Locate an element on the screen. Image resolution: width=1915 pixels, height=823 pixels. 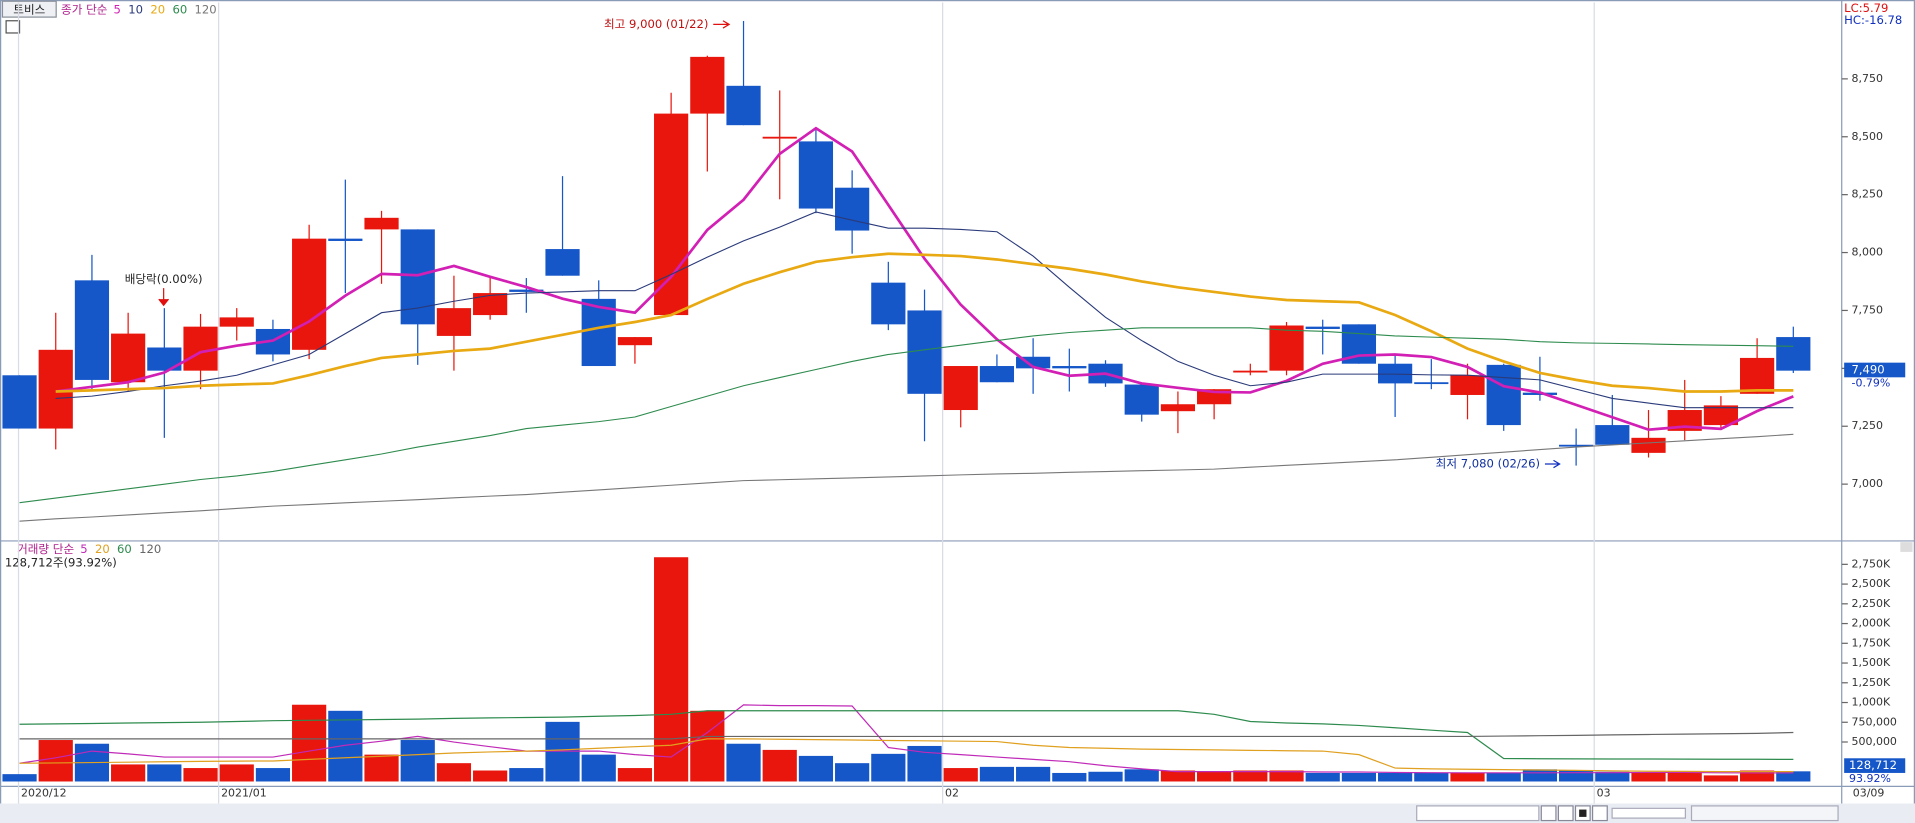
y-tick-label: 1,500K is located at coordinates (1870, 662).